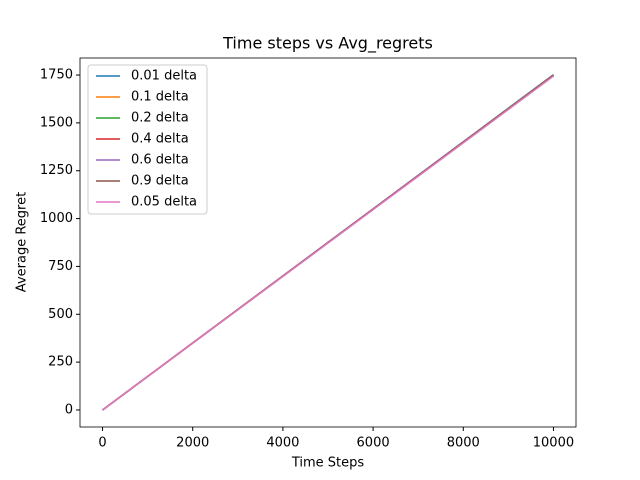 The image size is (640, 480). What do you see at coordinates (56, 218) in the screenshot?
I see `y-tick-label: 1000` at bounding box center [56, 218].